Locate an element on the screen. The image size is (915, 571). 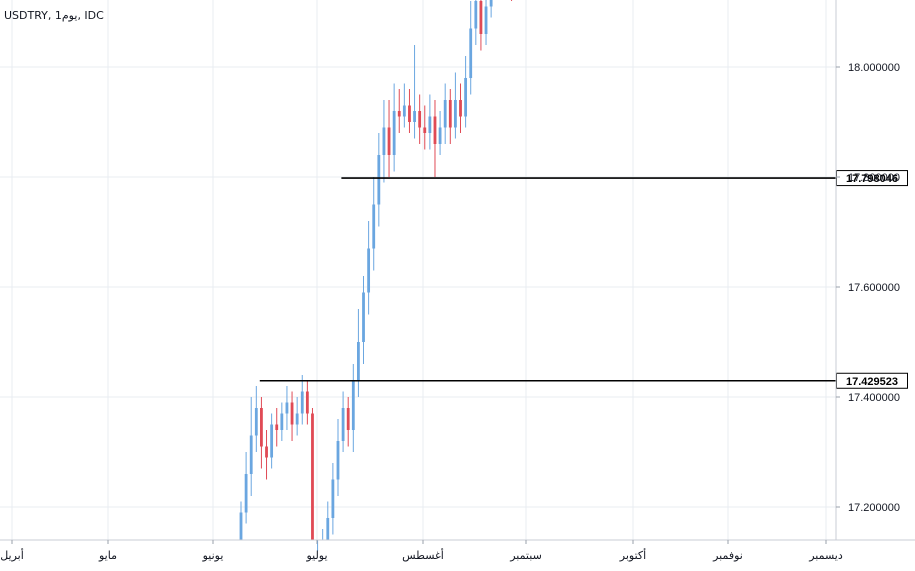
time-tick-label: يوليو is located at coordinates (316, 555).